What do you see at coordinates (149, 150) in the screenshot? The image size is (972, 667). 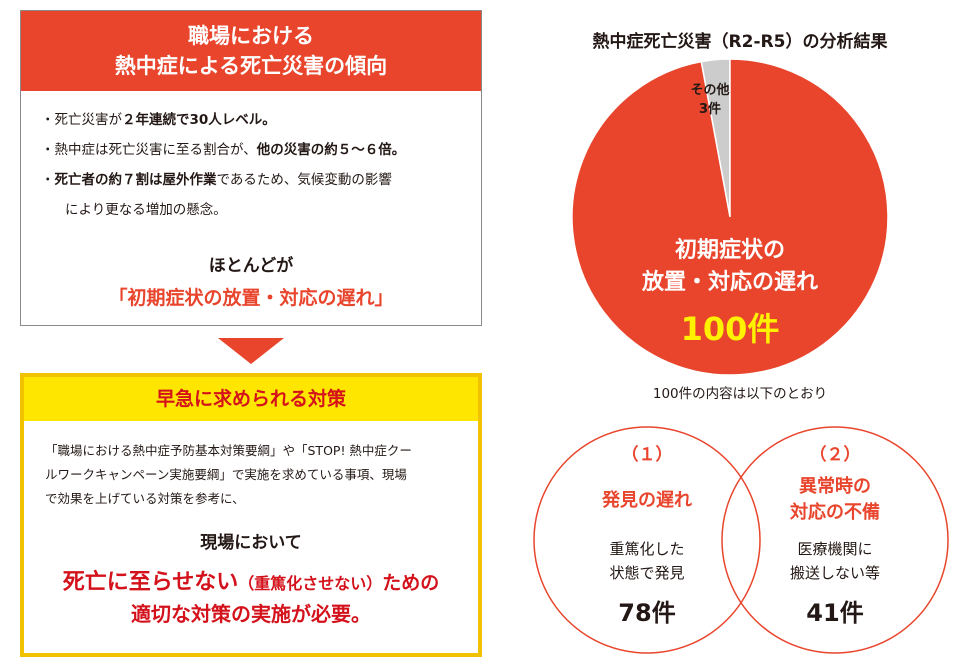 I see `trend-bullet-segment: ・熱中症は死亡災害に至る割合が、` at bounding box center [149, 150].